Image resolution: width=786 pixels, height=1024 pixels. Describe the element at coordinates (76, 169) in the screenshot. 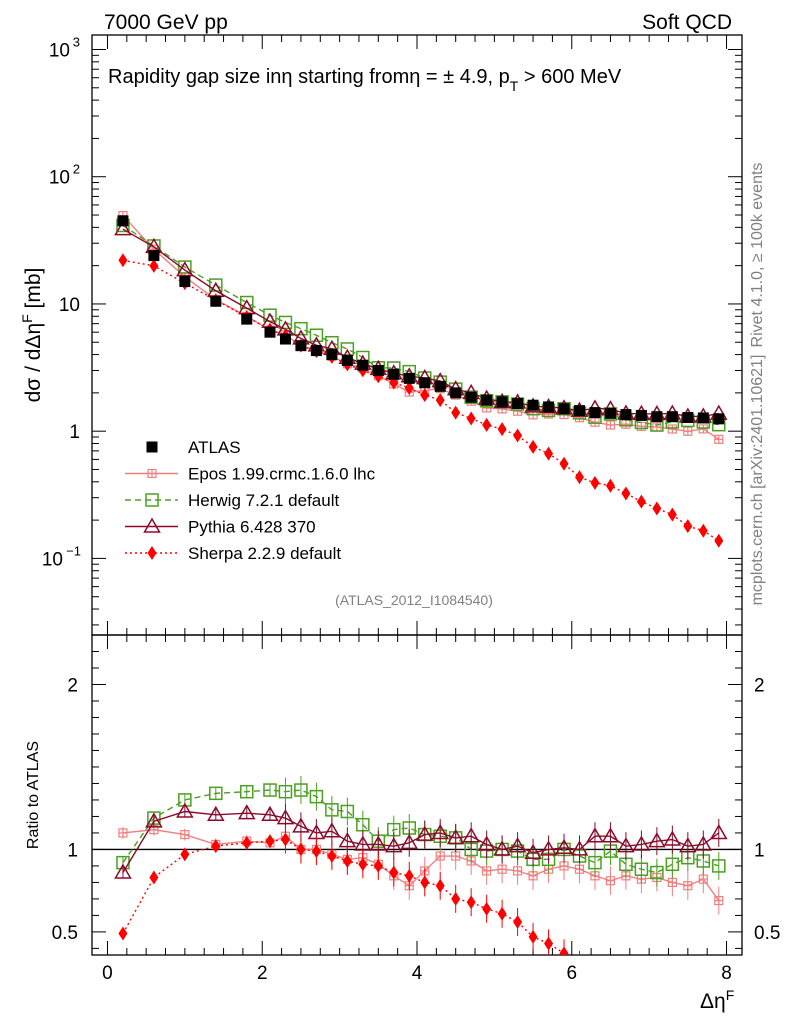

I see `y-tick-label-exp: 2` at that location.